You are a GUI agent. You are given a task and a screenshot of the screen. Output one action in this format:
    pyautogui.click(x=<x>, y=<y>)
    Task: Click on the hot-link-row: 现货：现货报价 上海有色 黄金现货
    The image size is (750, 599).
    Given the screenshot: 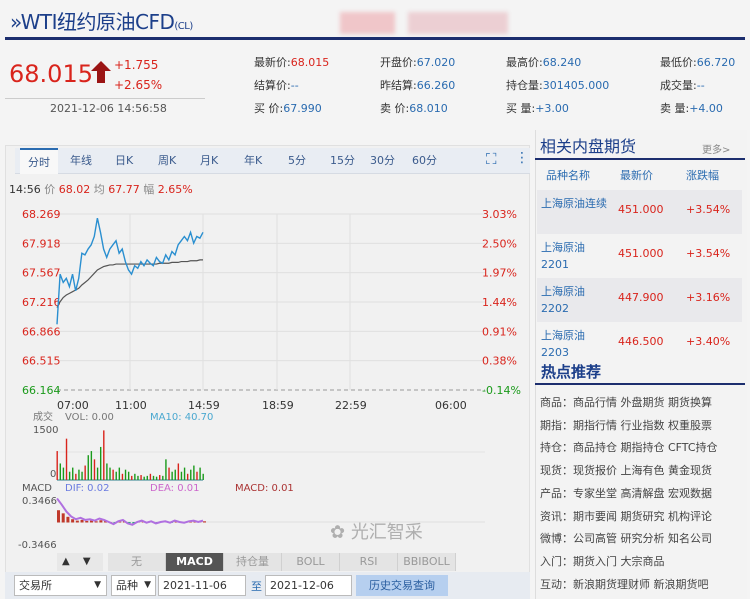 What is the action you would take?
    pyautogui.click(x=626, y=471)
    